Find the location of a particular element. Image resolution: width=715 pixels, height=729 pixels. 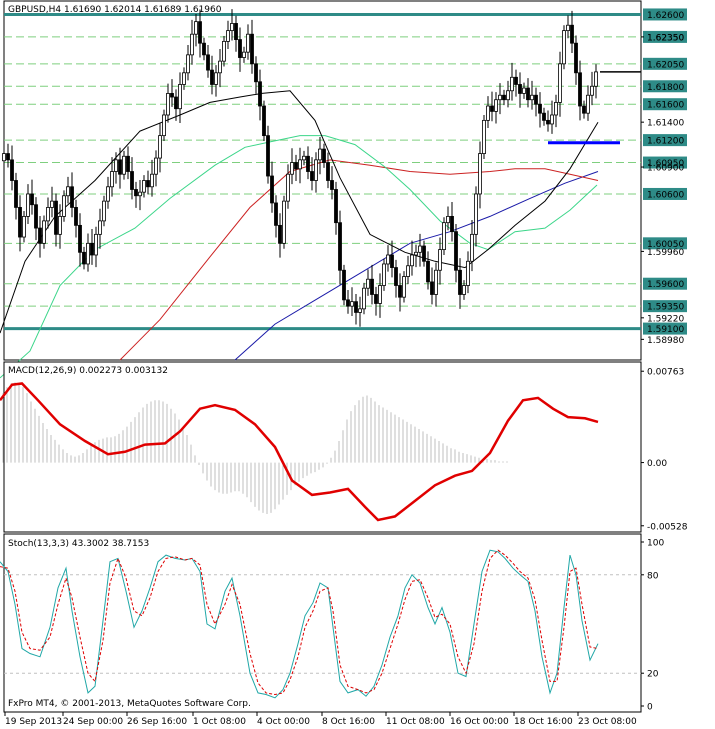

macd-tick-label-2: -0.00528 is located at coordinates (667, 527).